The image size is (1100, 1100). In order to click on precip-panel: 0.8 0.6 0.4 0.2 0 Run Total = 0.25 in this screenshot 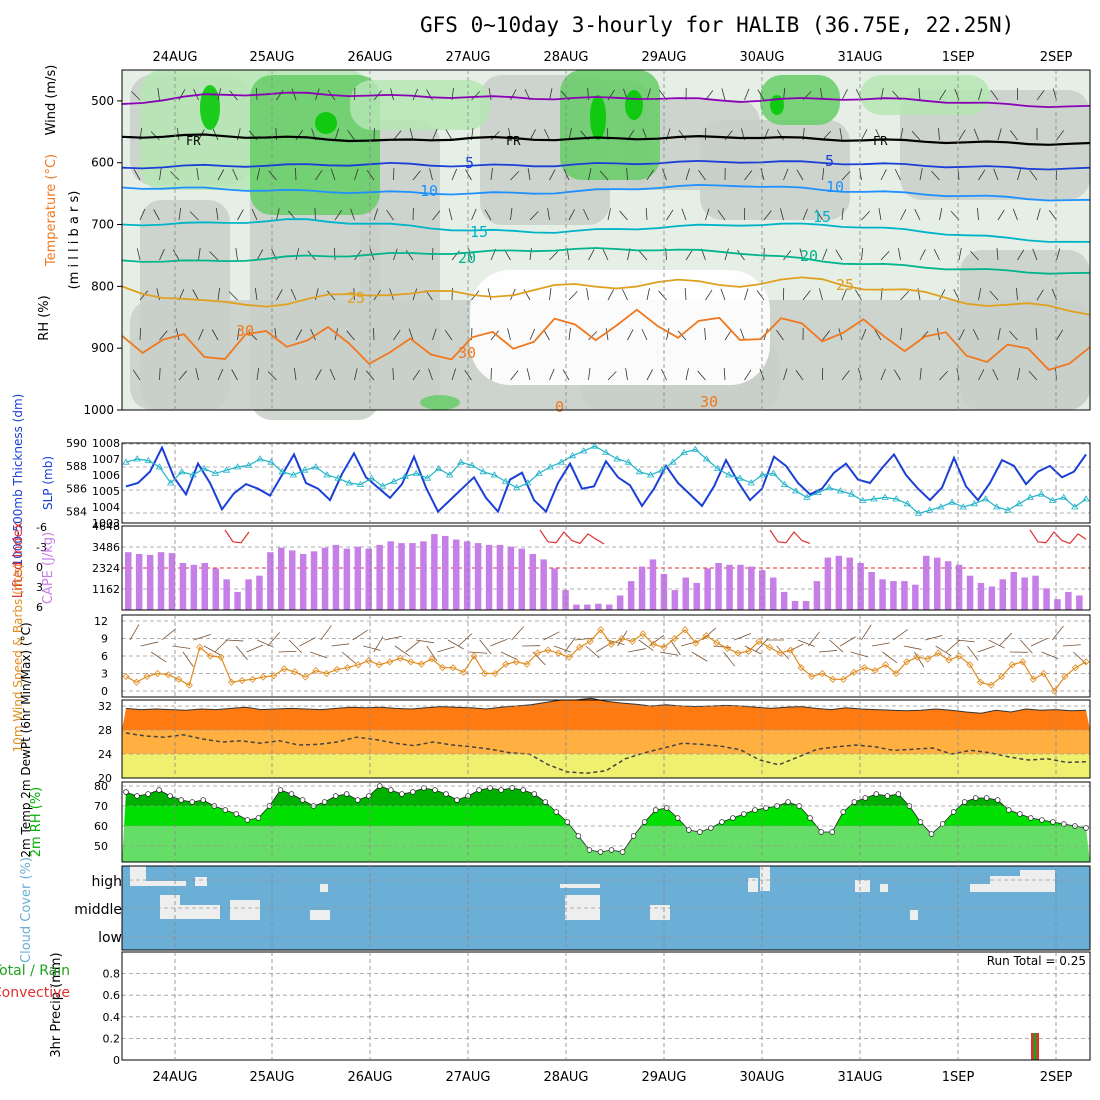, I will do `click(597, 1009)`.